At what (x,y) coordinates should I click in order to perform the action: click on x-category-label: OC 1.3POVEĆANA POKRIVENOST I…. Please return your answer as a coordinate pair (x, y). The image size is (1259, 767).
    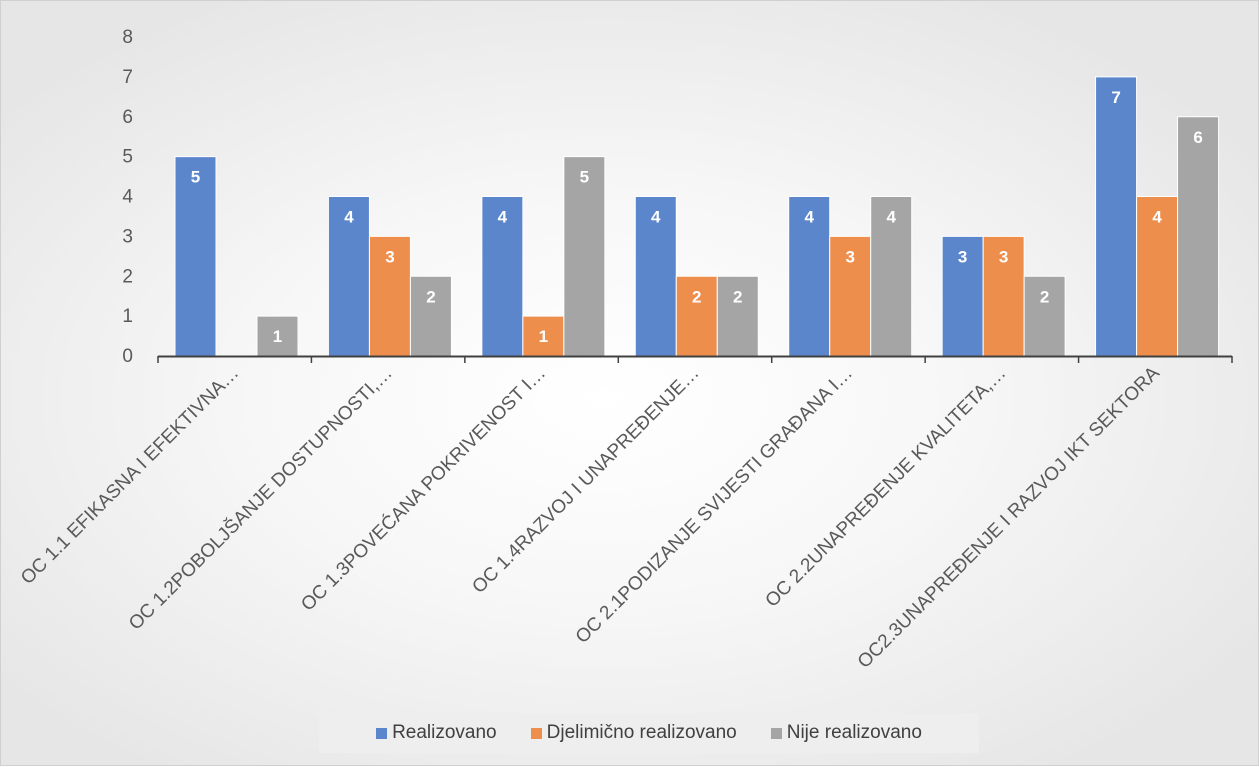
    Looking at the image, I should click on (423, 488).